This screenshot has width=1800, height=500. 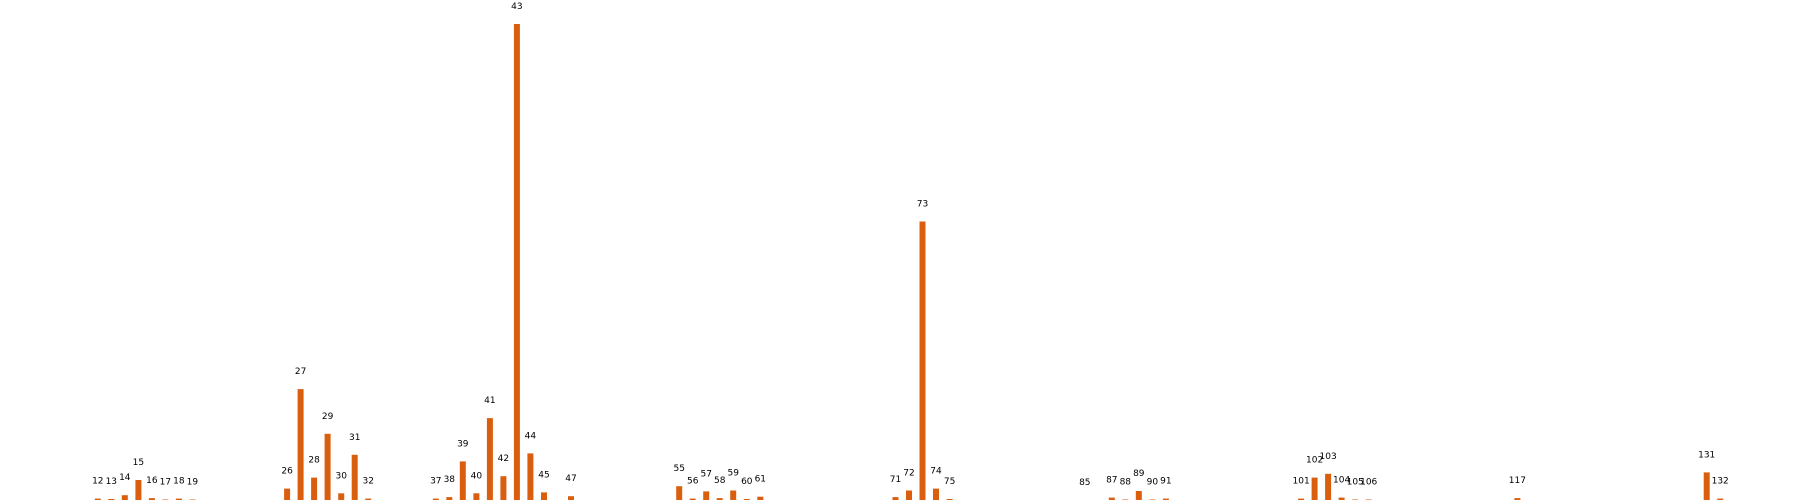 I want to click on bar-label-73: 73, so click(x=922, y=205).